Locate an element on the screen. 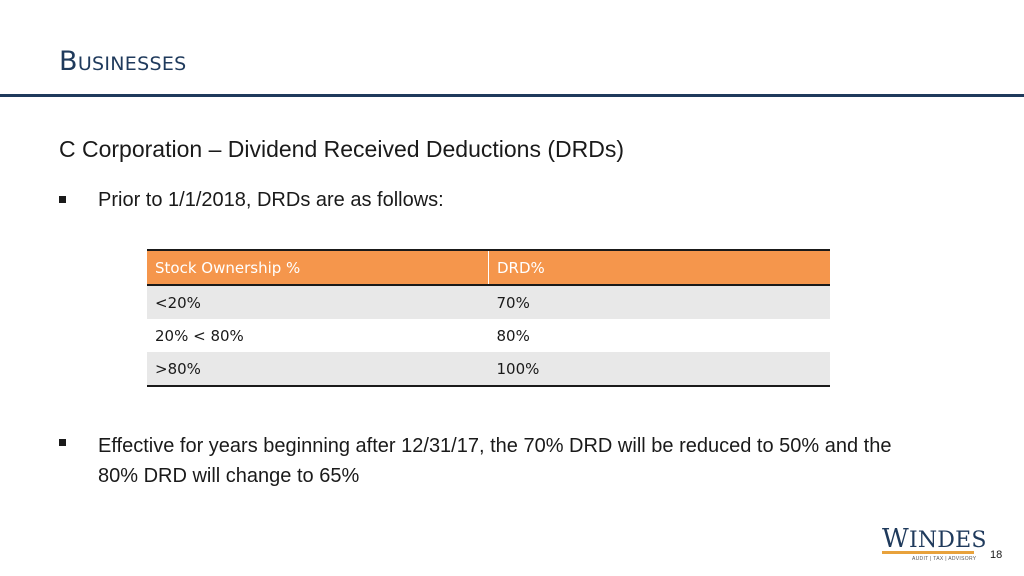  table-cell: 80% is located at coordinates (659, 335).